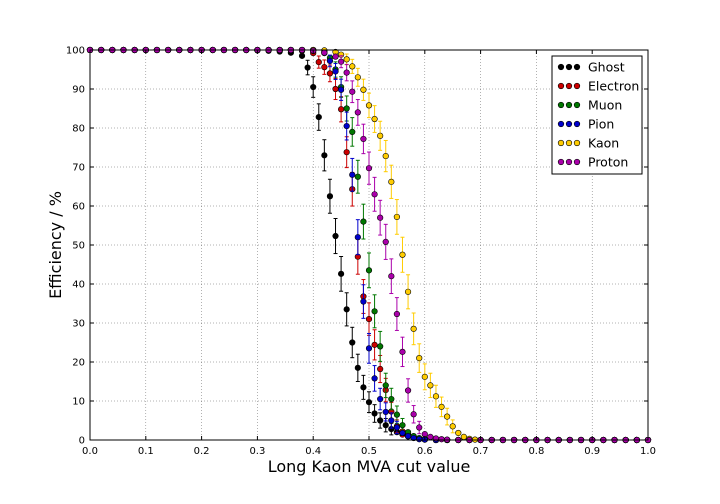 The image size is (720, 504). Describe the element at coordinates (146, 451) in the screenshot. I see `x-tick-label: 0.1` at that location.